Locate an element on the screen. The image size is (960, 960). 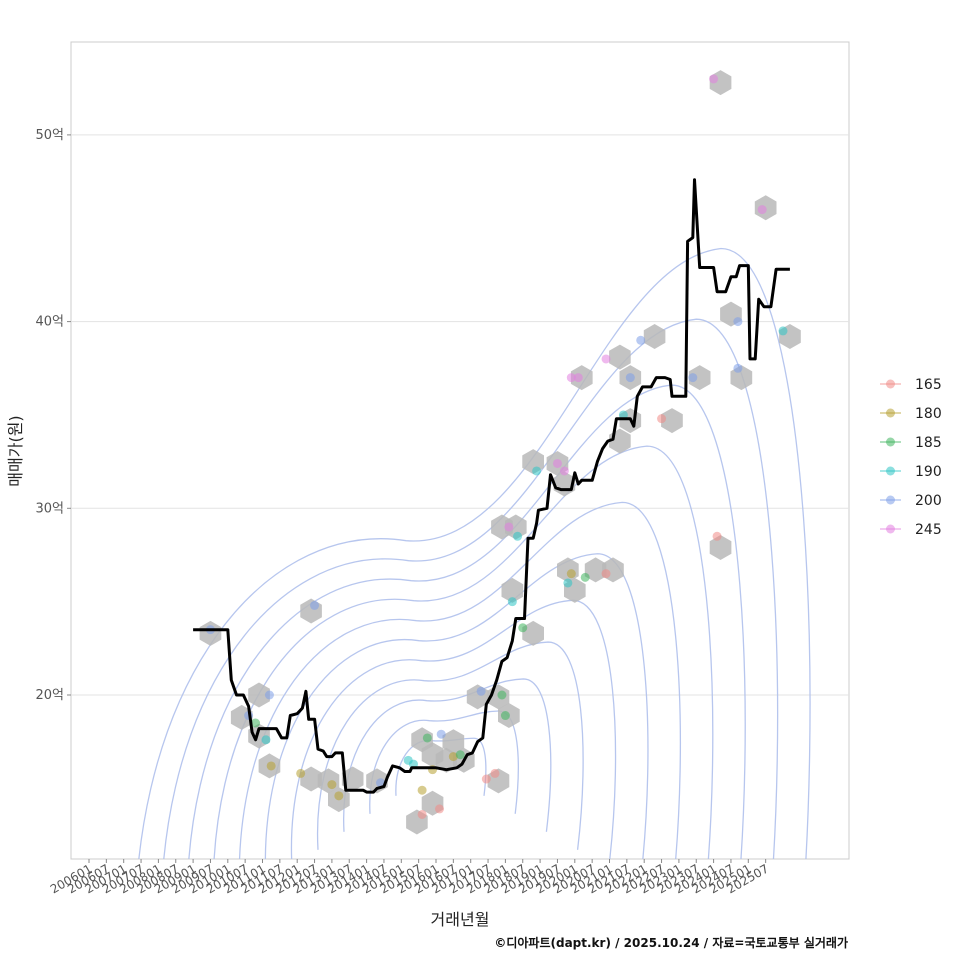
legend-item-180: 180 is located at coordinates (911, 414).